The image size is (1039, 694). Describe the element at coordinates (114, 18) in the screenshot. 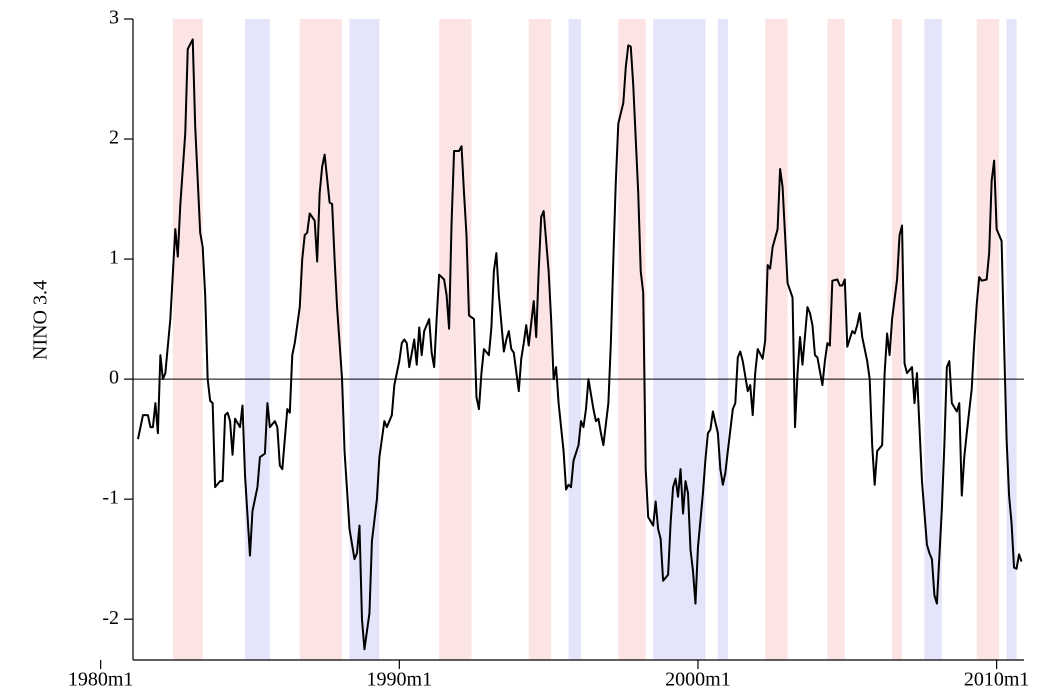

I see `y-tick-label: 3` at that location.